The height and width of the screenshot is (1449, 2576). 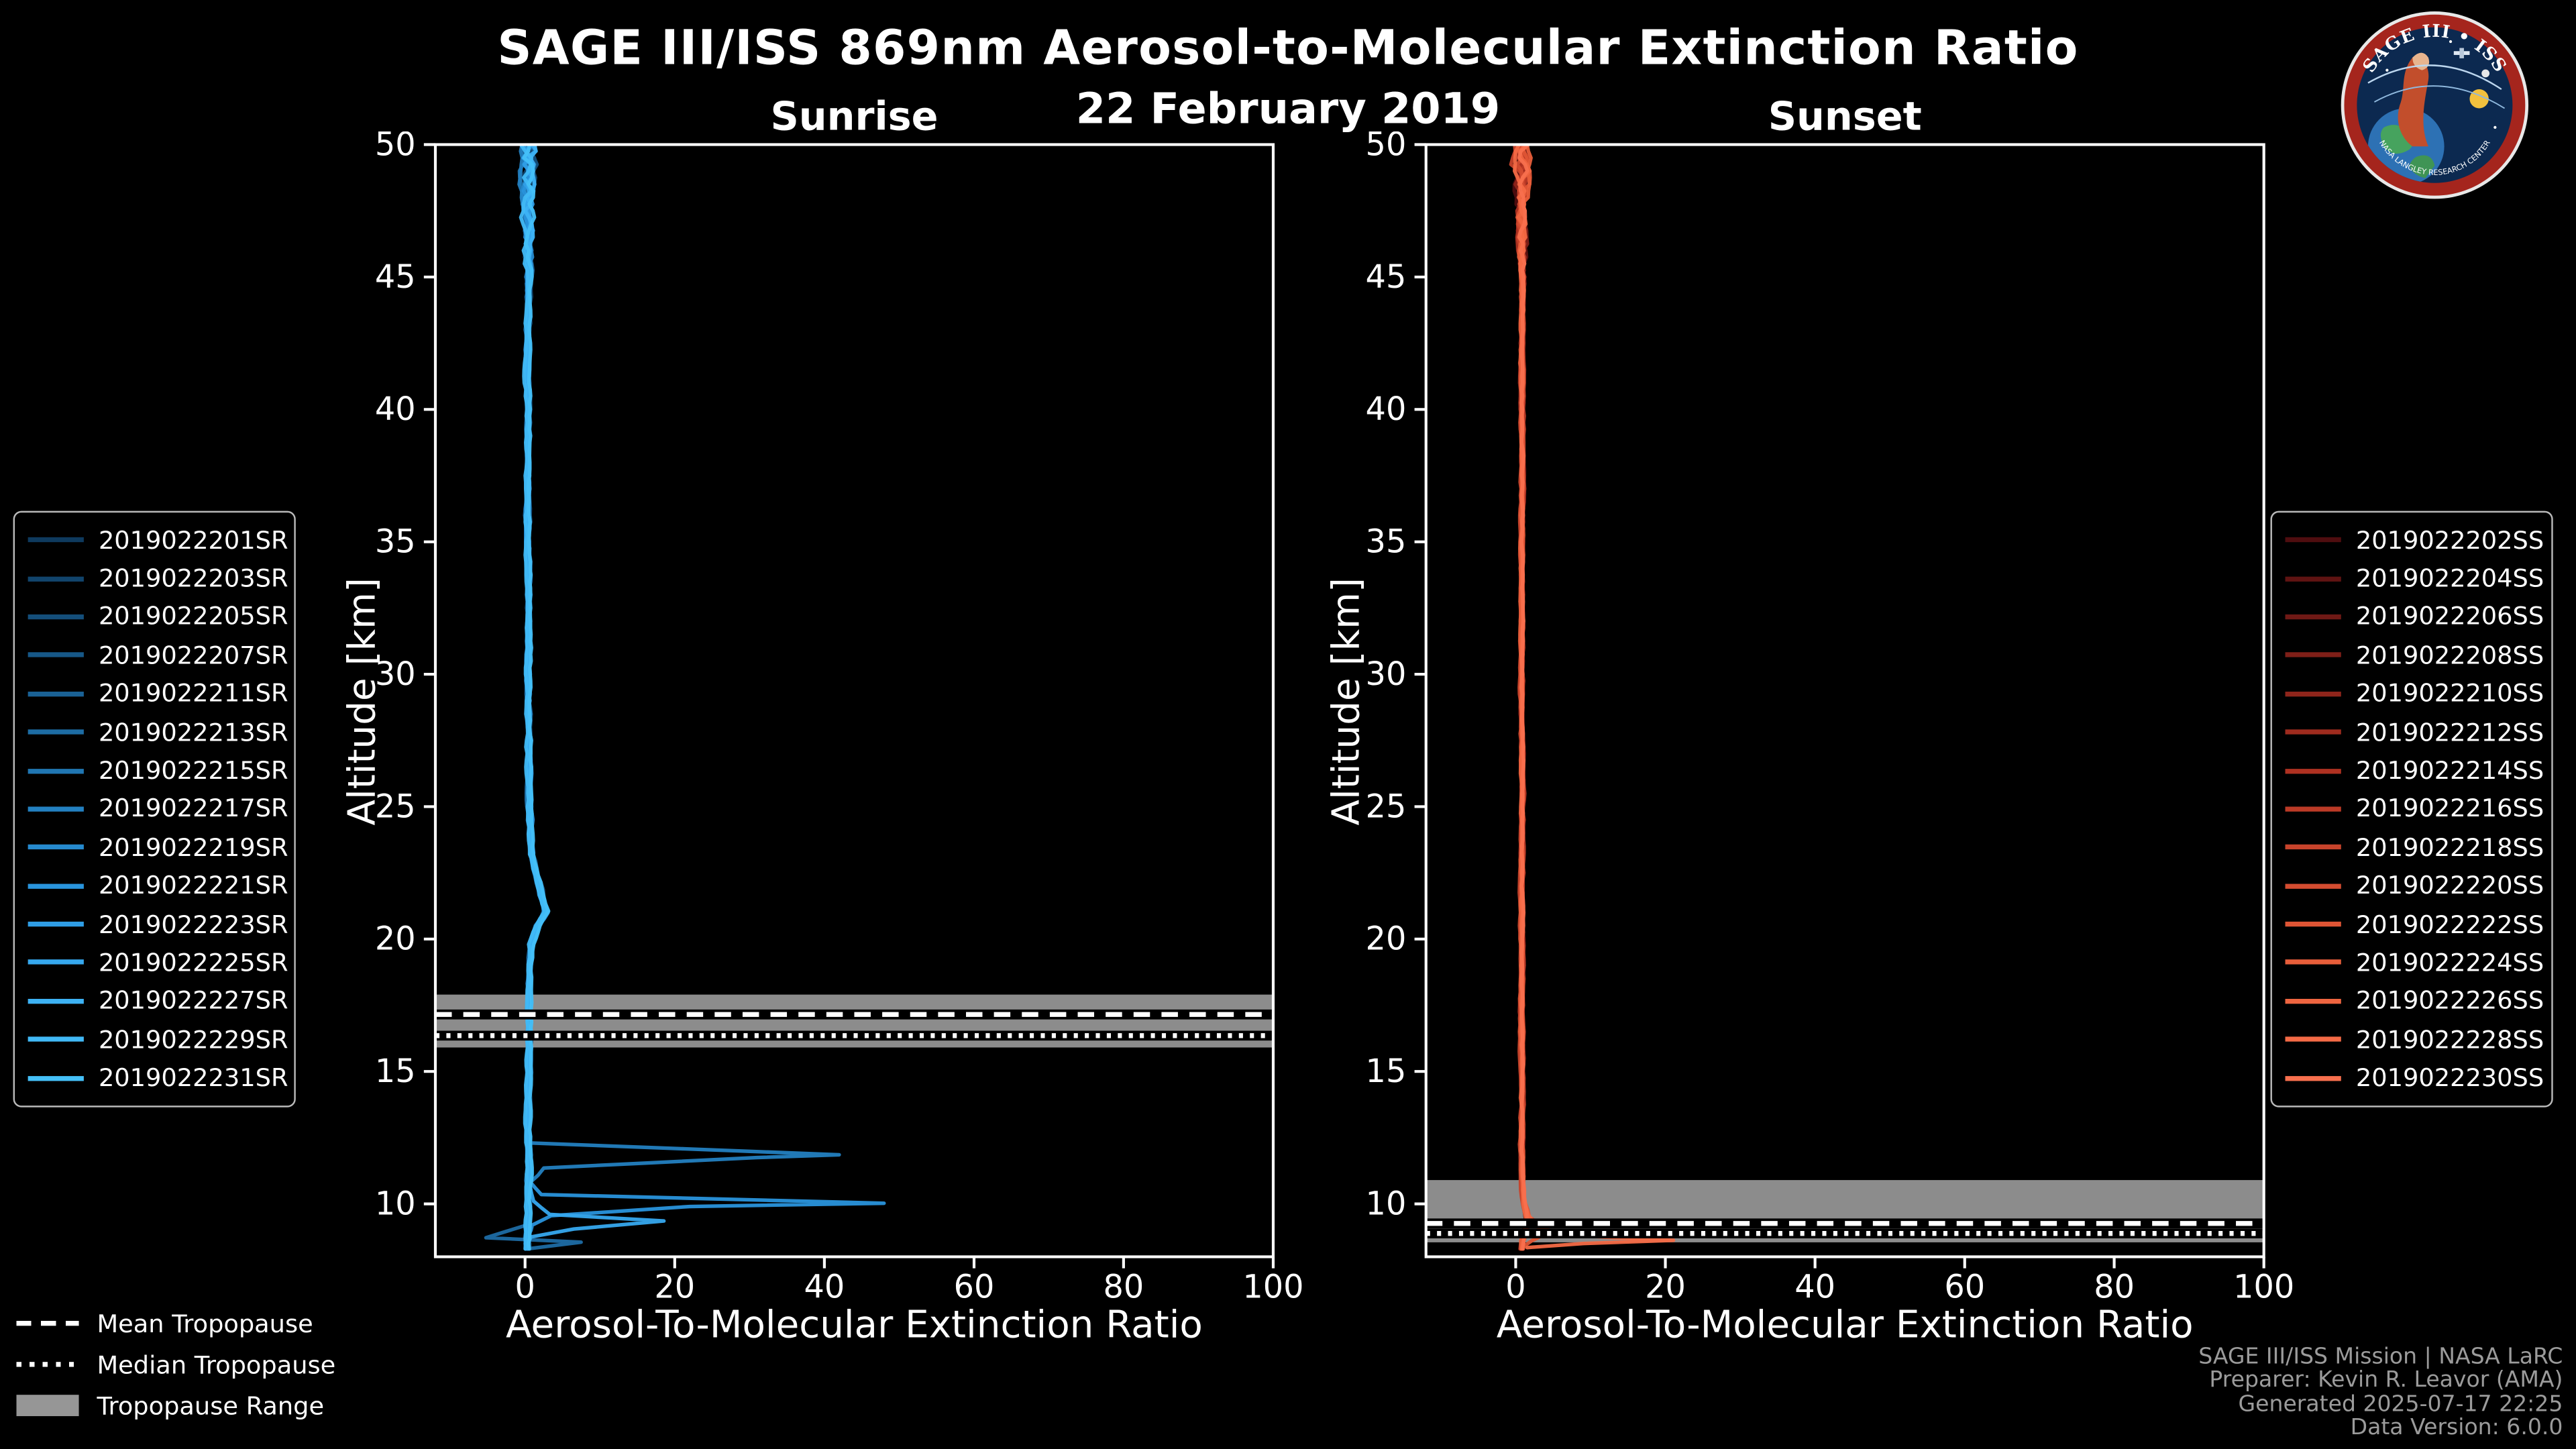 What do you see at coordinates (1386, 939) in the screenshot?
I see `y-tick-label: 20` at bounding box center [1386, 939].